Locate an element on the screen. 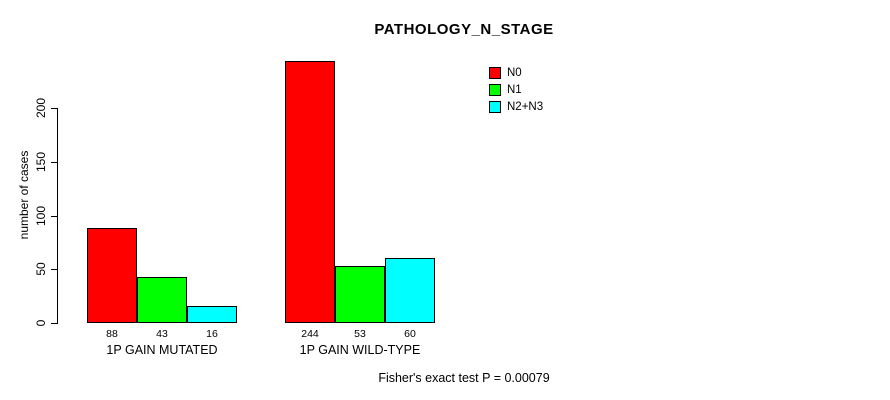 The width and height of the screenshot is (890, 400). legend-item-n0: N0 is located at coordinates (516, 72).